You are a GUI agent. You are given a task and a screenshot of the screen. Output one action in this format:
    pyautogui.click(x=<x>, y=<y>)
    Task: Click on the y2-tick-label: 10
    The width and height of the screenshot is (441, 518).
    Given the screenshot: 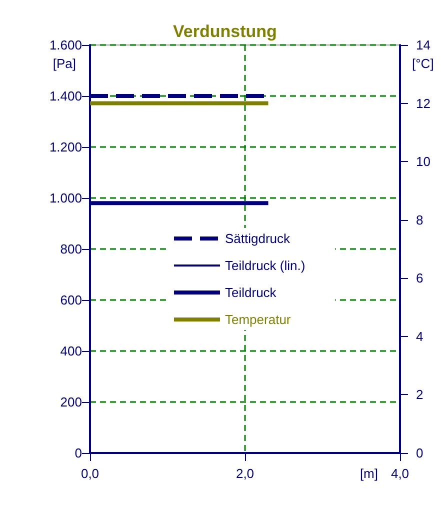 What is the action you would take?
    pyautogui.click(x=423, y=162)
    